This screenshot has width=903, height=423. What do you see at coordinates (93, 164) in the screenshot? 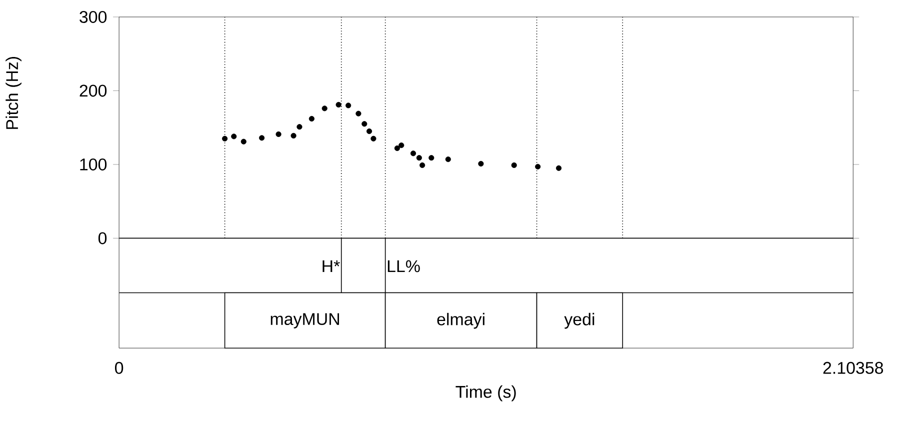
I see `y-tick-label: 100` at bounding box center [93, 164].